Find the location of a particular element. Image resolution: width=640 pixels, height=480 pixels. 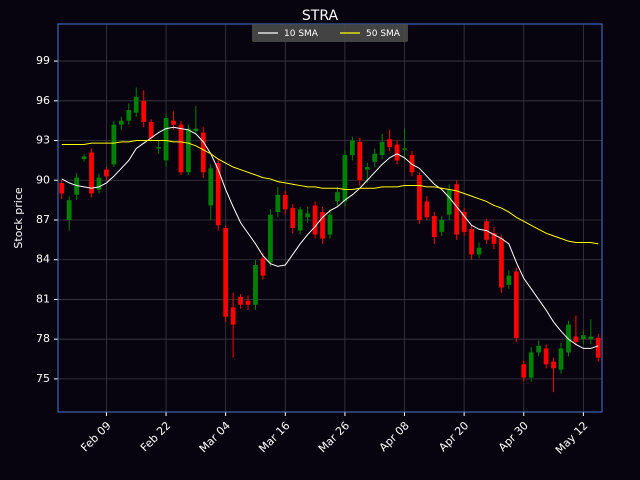

legend-box is located at coordinates (330, 33).